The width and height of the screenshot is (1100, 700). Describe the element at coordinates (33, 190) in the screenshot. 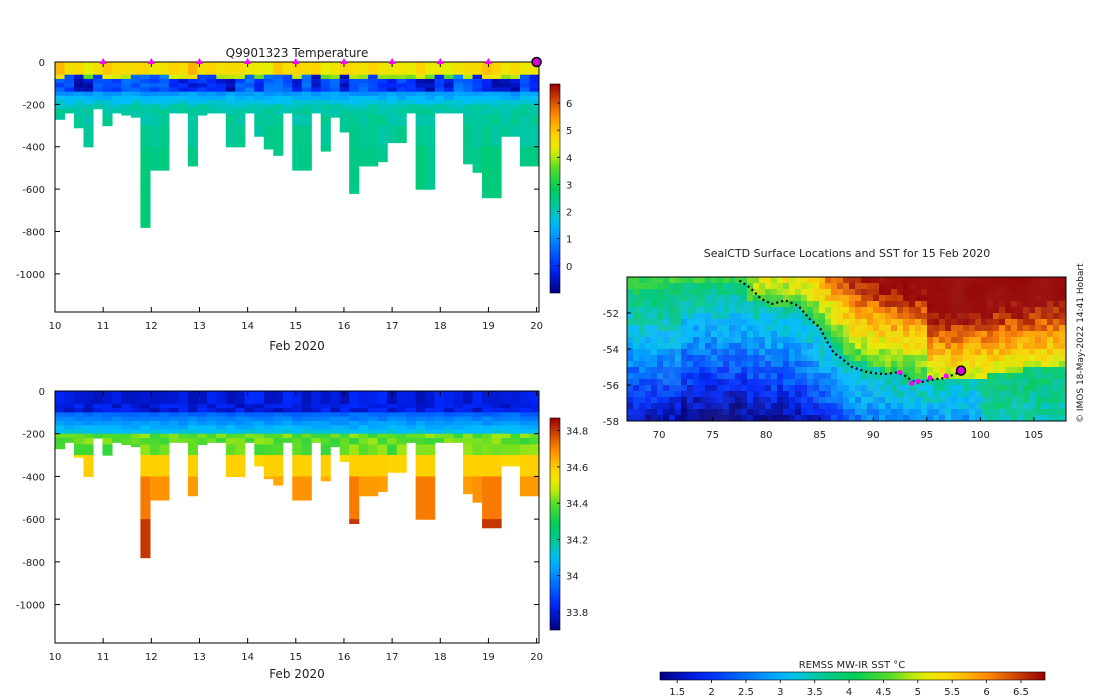

I see `y-tick-label: -600` at that location.